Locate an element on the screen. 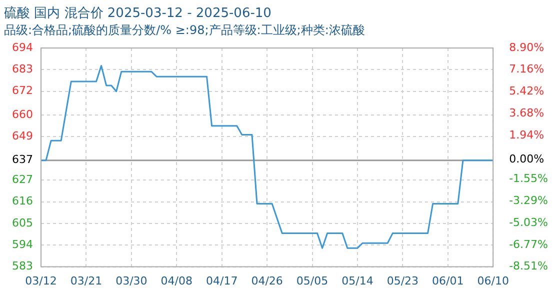 This screenshot has height=300, width=560. y2-tick-label: 1.94% is located at coordinates (526, 135).